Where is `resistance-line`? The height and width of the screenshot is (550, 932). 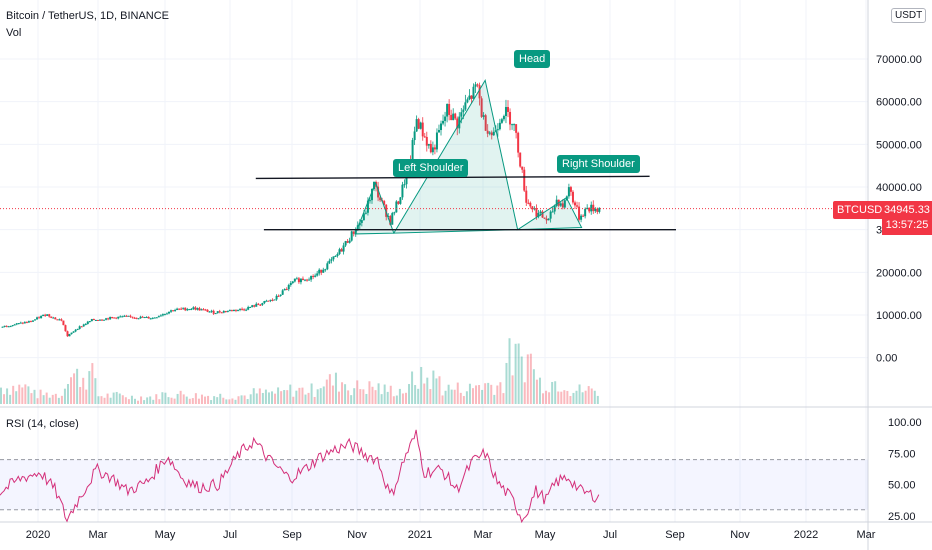 resistance-line is located at coordinates (452, 177).